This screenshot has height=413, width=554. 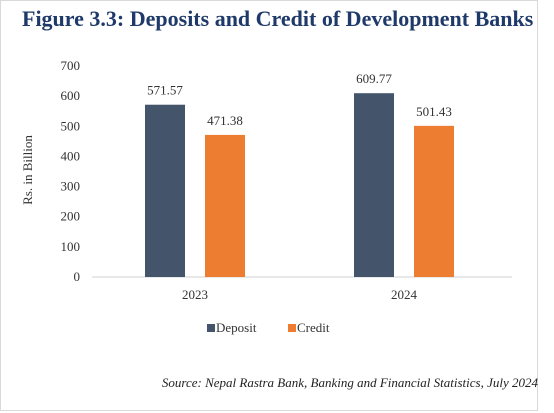 What do you see at coordinates (77, 276) in the screenshot?
I see `y-tick-label: 0` at bounding box center [77, 276].